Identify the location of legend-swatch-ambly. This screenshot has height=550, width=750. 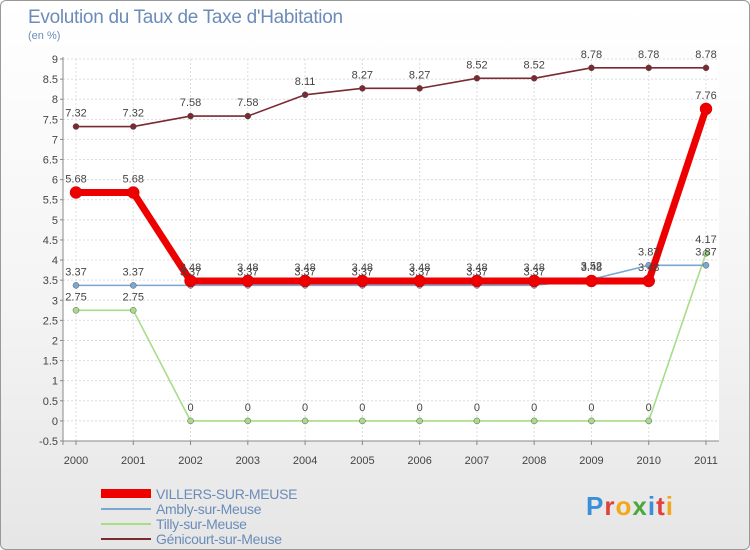
(126, 509).